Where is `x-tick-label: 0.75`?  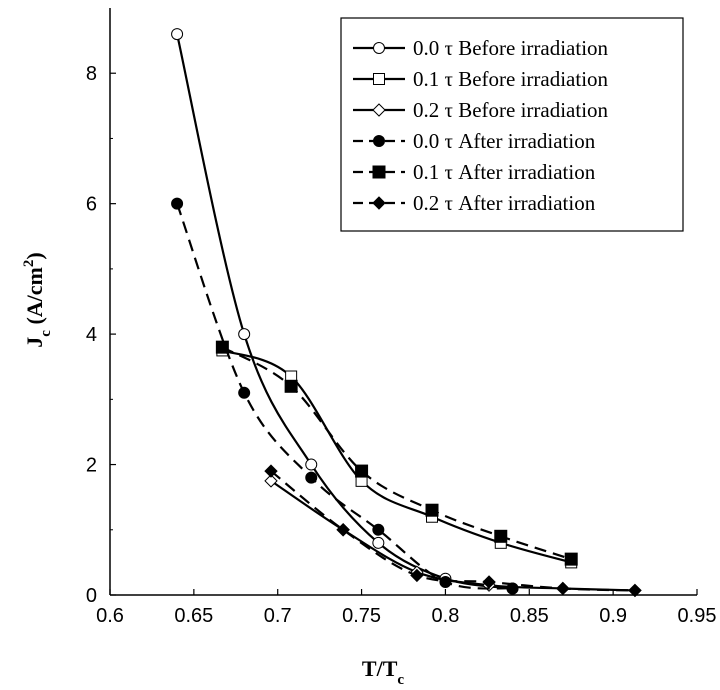 x-tick-label: 0.75 is located at coordinates (361, 616).